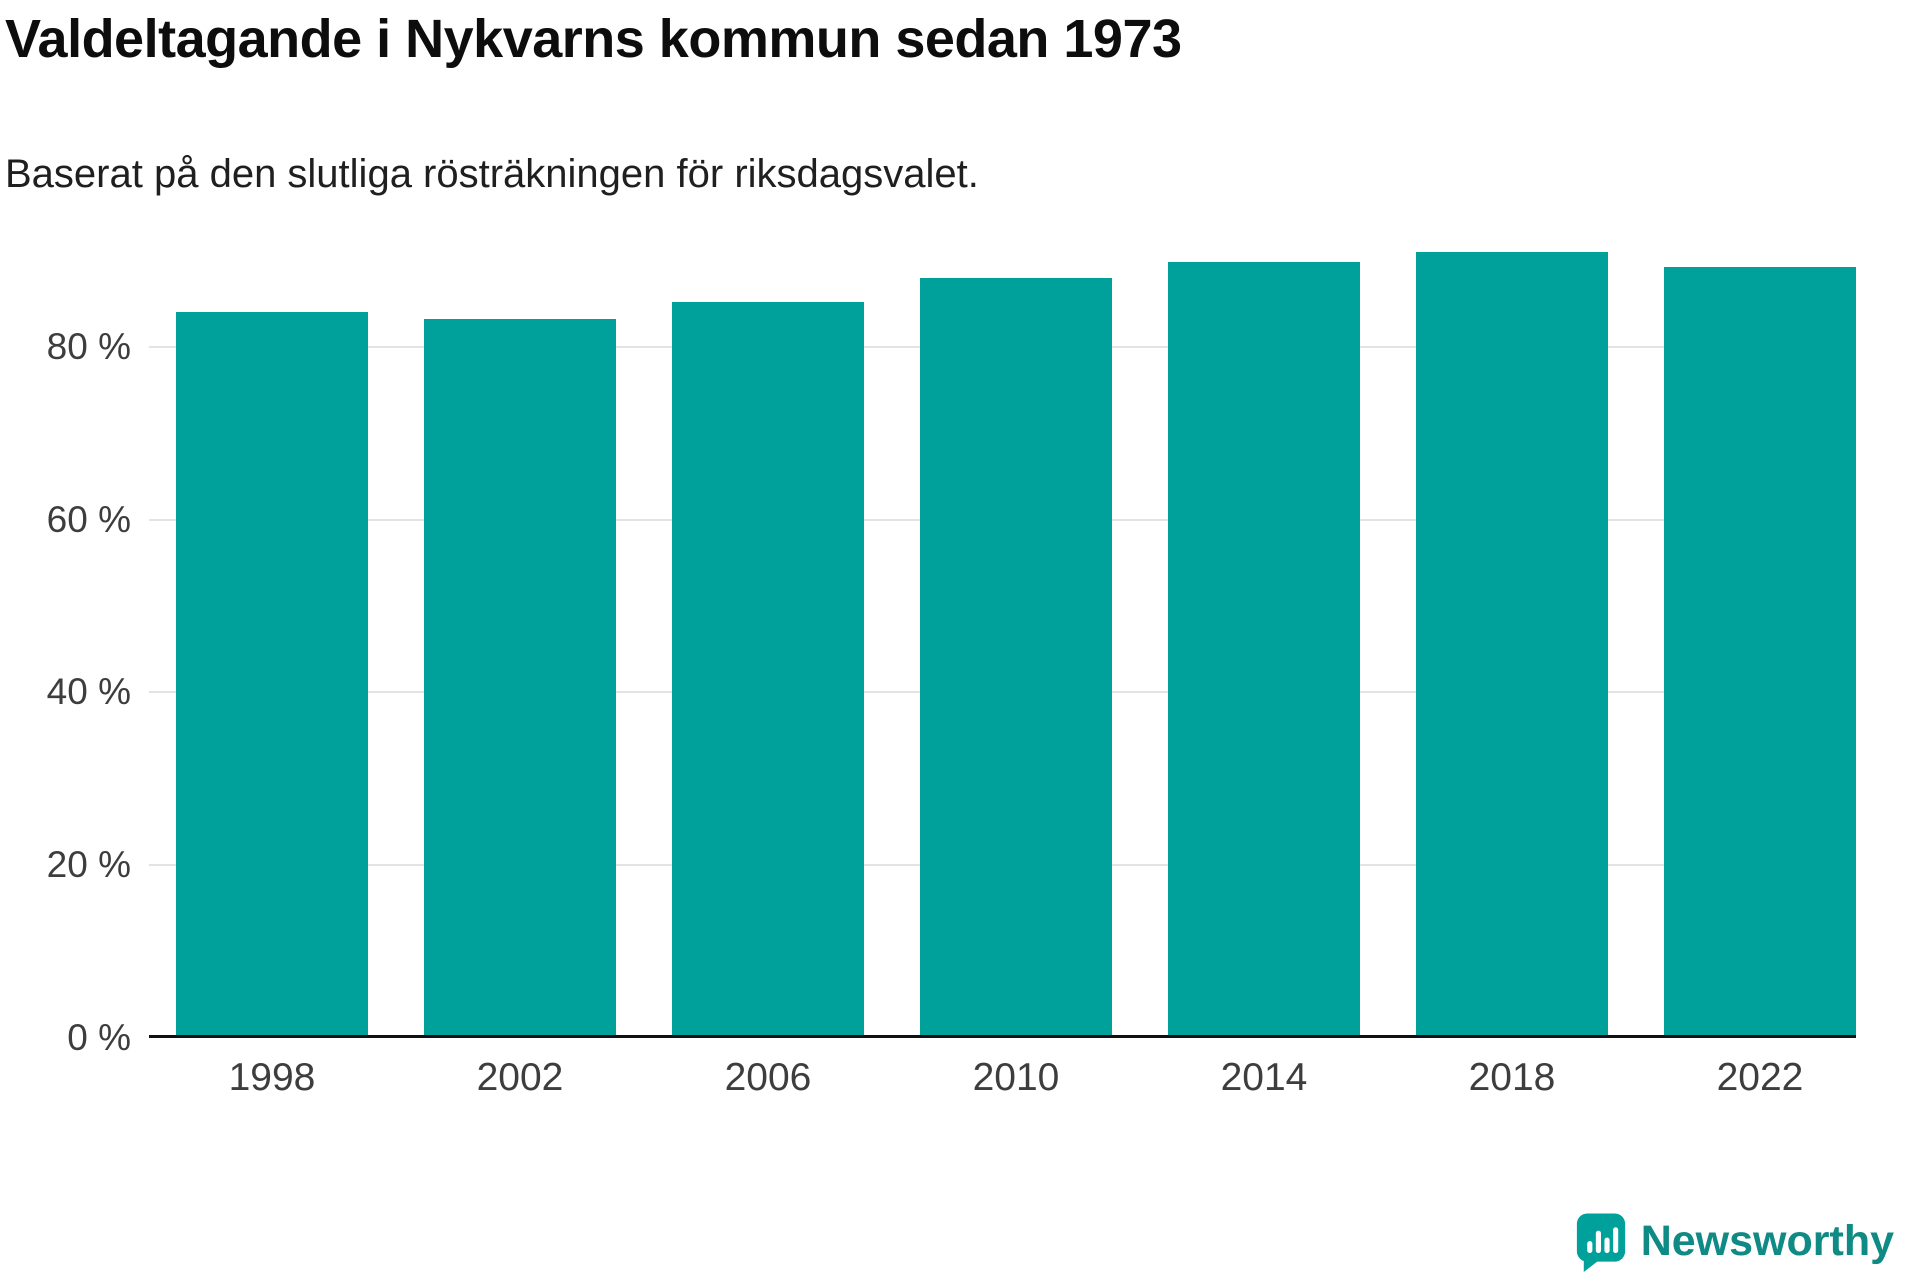 The image size is (1920, 1280). Describe the element at coordinates (768, 669) in the screenshot. I see `bar-2006` at that location.